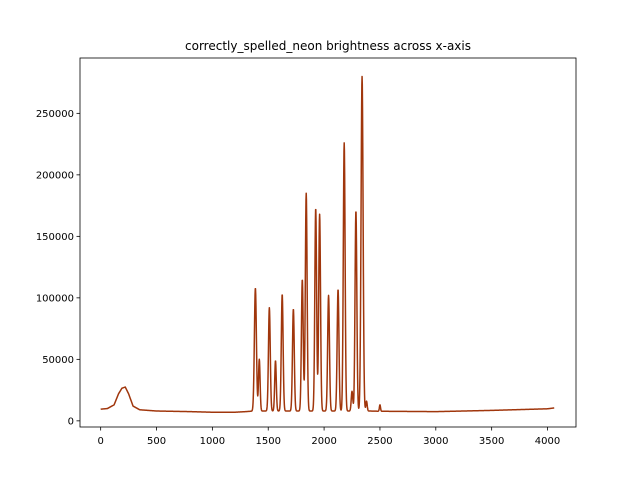  Describe the element at coordinates (71, 421) in the screenshot. I see `y-tick-label: 0` at that location.